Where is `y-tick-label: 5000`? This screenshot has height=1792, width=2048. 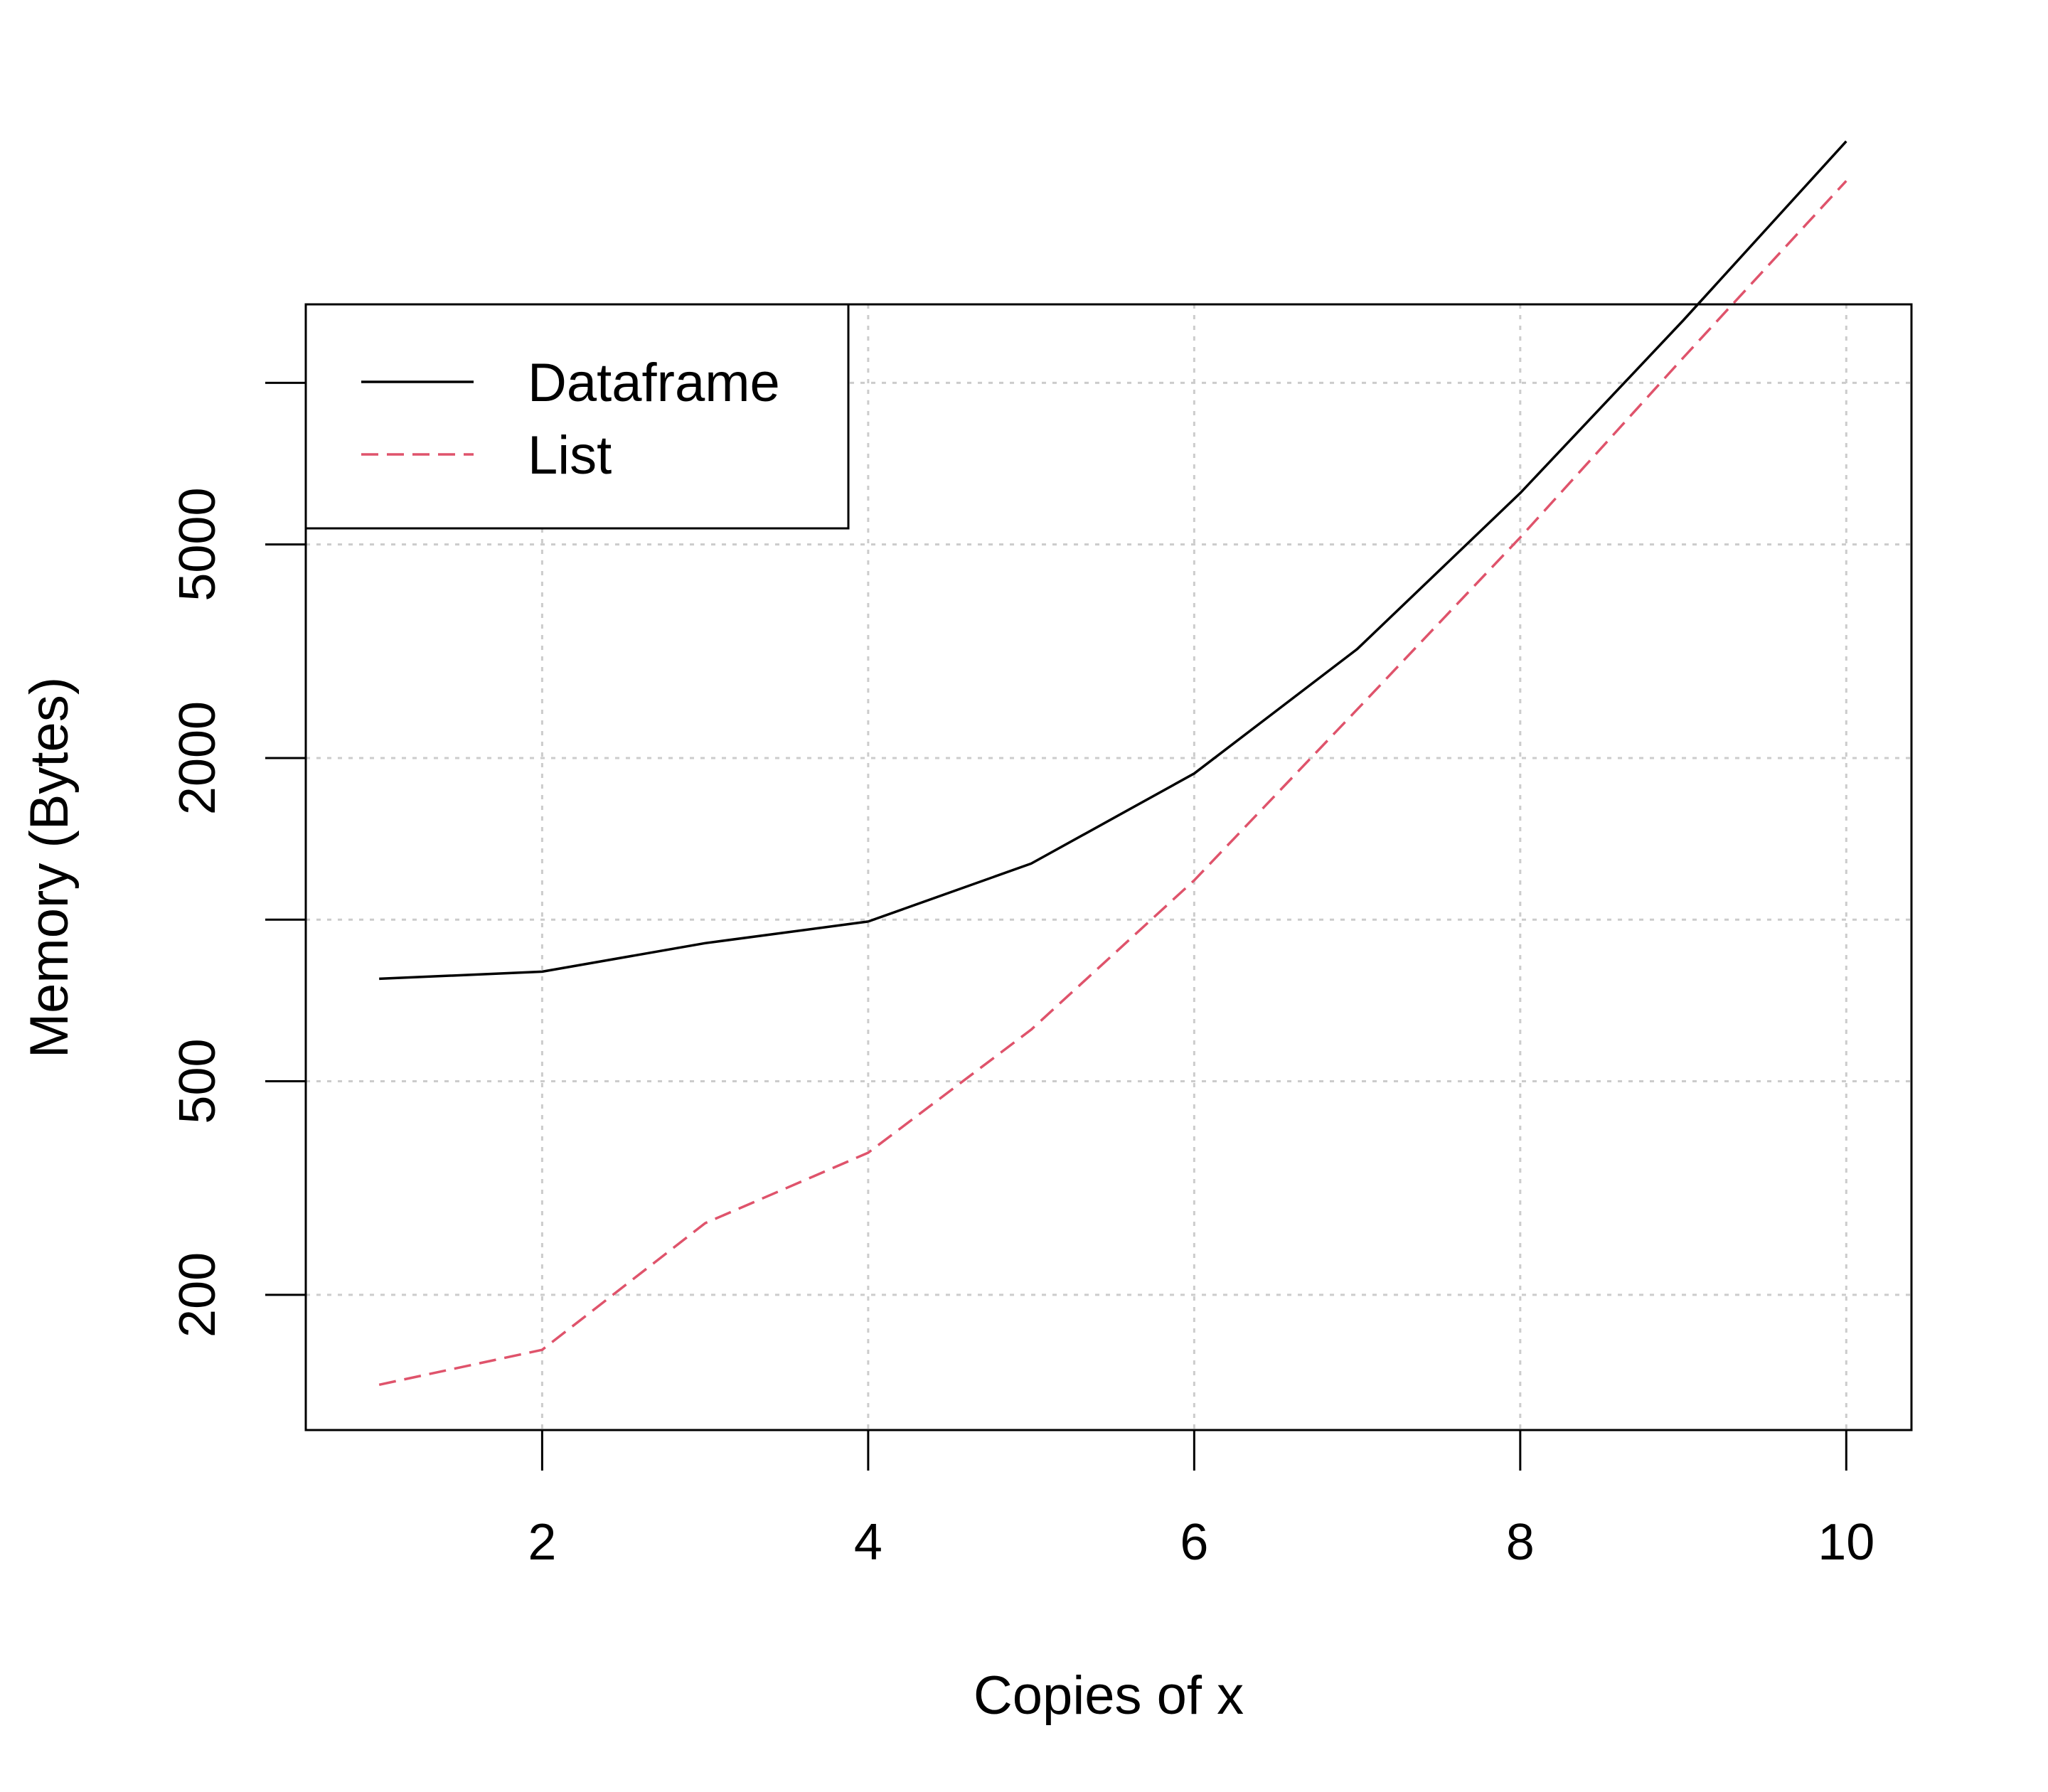
y-tick-label: 5000 is located at coordinates (197, 545).